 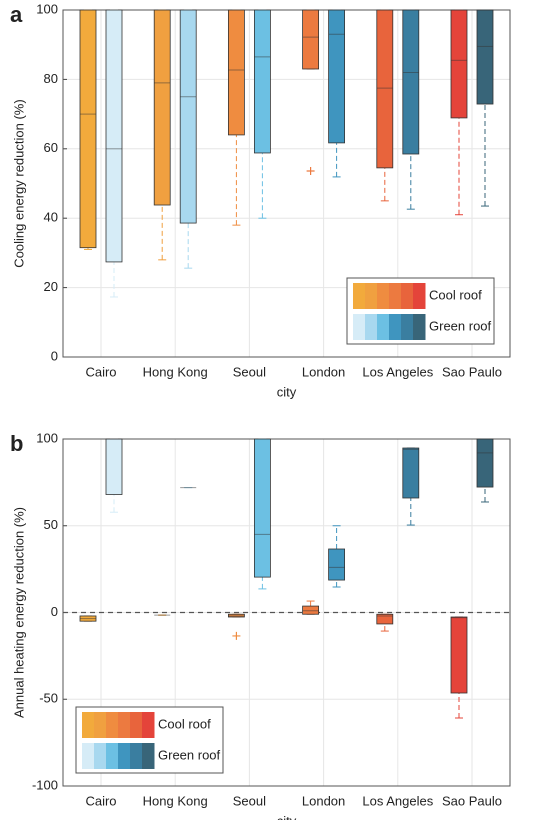 What do you see at coordinates (51, 217) in the screenshot?
I see `y-tick-label: 40` at bounding box center [51, 217].